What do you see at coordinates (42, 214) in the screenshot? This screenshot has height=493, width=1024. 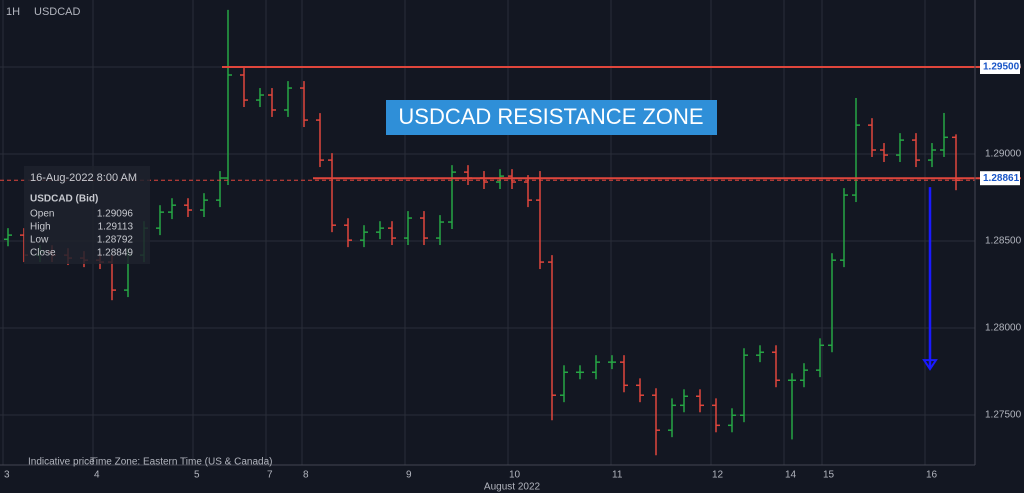 I see `tooltip-label: Open` at bounding box center [42, 214].